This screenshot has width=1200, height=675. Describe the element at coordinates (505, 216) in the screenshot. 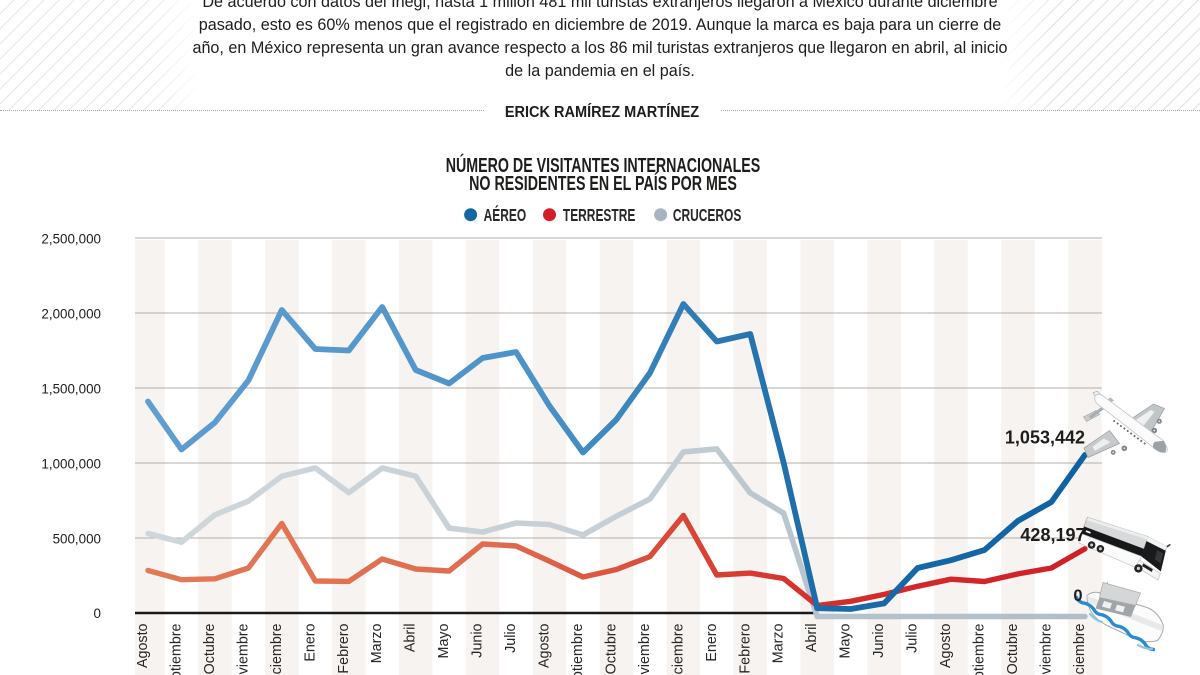

I see `svg-text: AÉREO` at that location.